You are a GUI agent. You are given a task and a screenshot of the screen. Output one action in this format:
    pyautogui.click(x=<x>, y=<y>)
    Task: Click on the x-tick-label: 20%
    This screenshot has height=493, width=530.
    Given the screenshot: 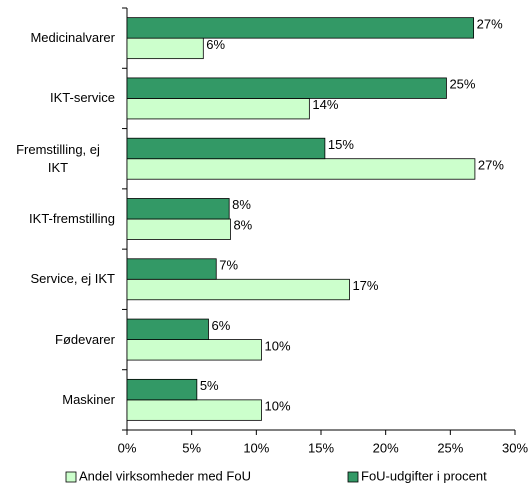 What is the action you would take?
    pyautogui.click(x=386, y=447)
    